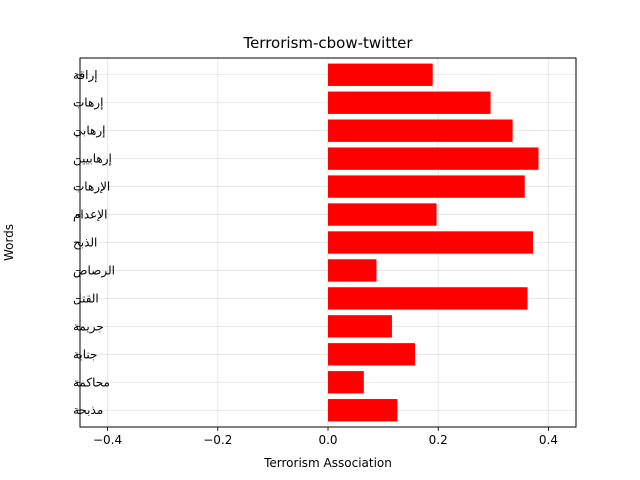  I want to click on x-tick-label: 0.4, so click(548, 440).